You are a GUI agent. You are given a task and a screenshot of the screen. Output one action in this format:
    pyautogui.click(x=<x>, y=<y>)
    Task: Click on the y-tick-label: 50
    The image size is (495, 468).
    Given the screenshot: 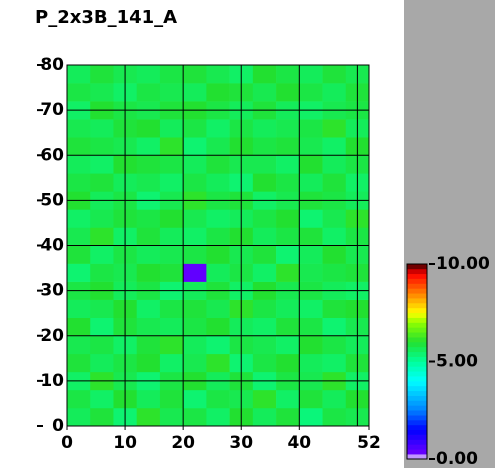 What is the action you would take?
    pyautogui.click(x=52, y=200)
    